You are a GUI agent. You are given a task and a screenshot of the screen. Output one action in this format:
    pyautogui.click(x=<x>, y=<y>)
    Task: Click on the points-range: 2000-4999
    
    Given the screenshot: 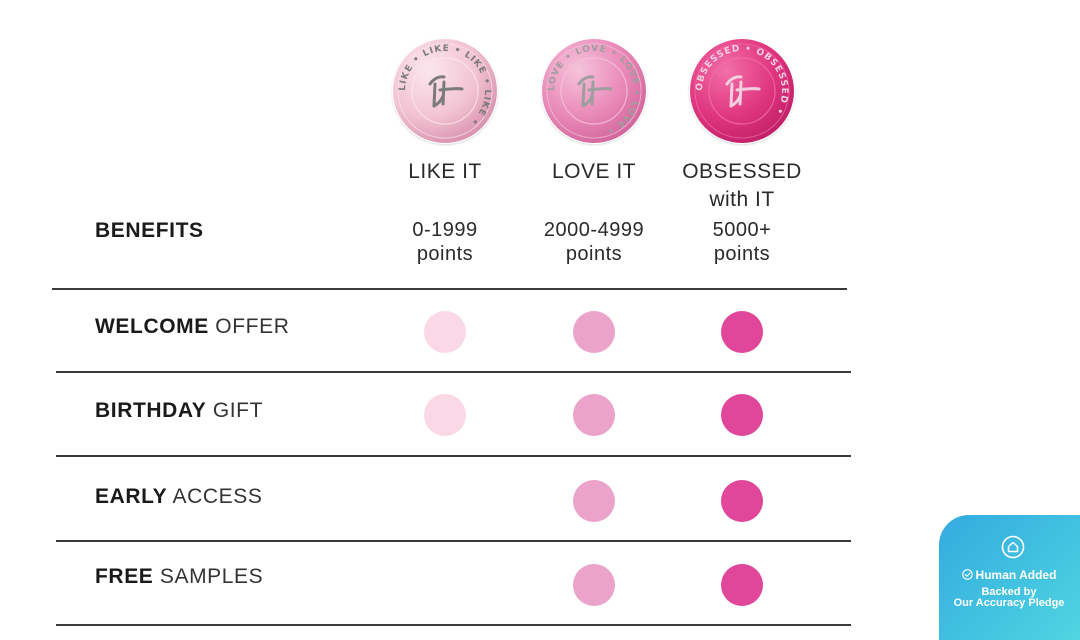 What is the action you would take?
    pyautogui.click(x=594, y=230)
    